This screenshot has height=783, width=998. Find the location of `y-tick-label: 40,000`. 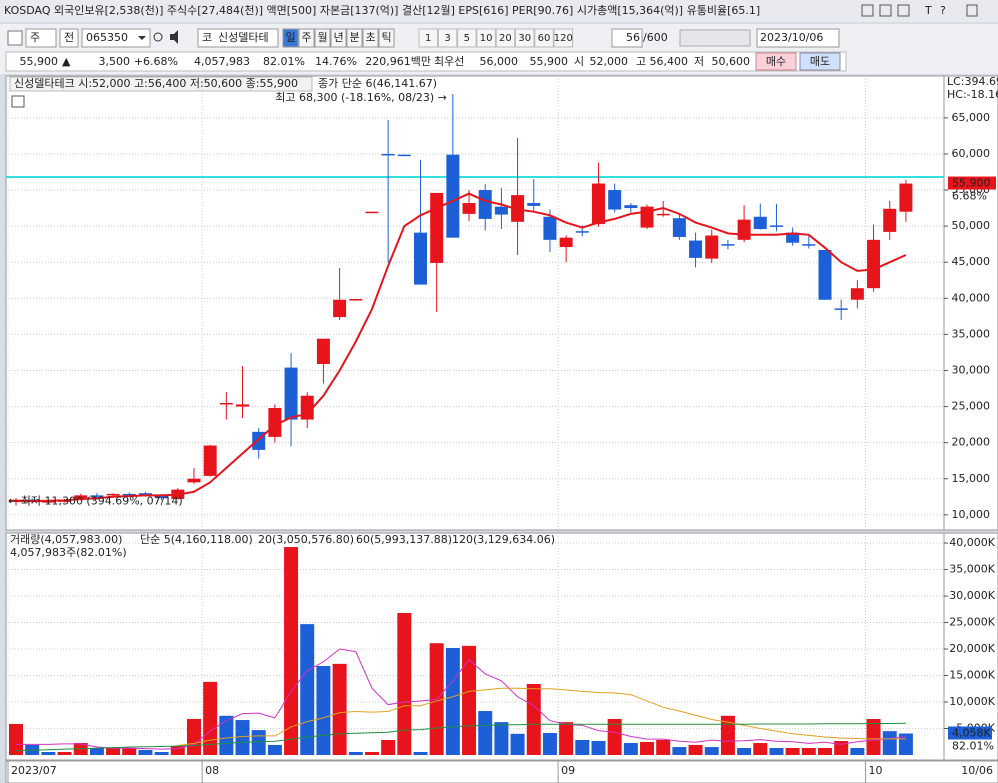

y-tick-label: 40,000 is located at coordinates (971, 297).